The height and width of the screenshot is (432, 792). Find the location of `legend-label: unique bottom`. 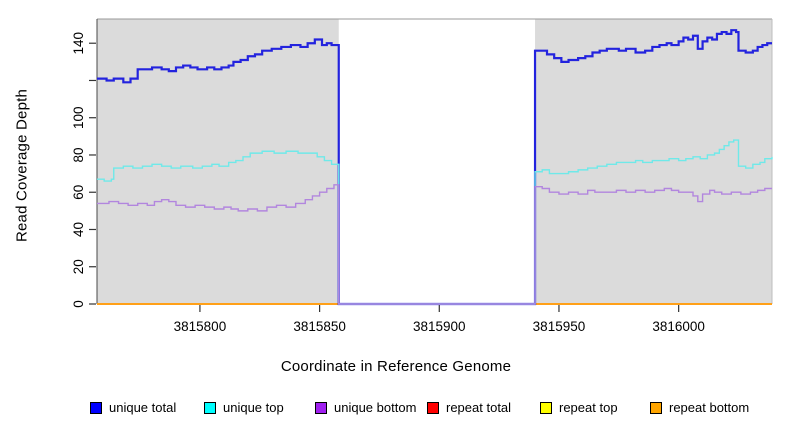

legend-label: unique bottom is located at coordinates (375, 407).